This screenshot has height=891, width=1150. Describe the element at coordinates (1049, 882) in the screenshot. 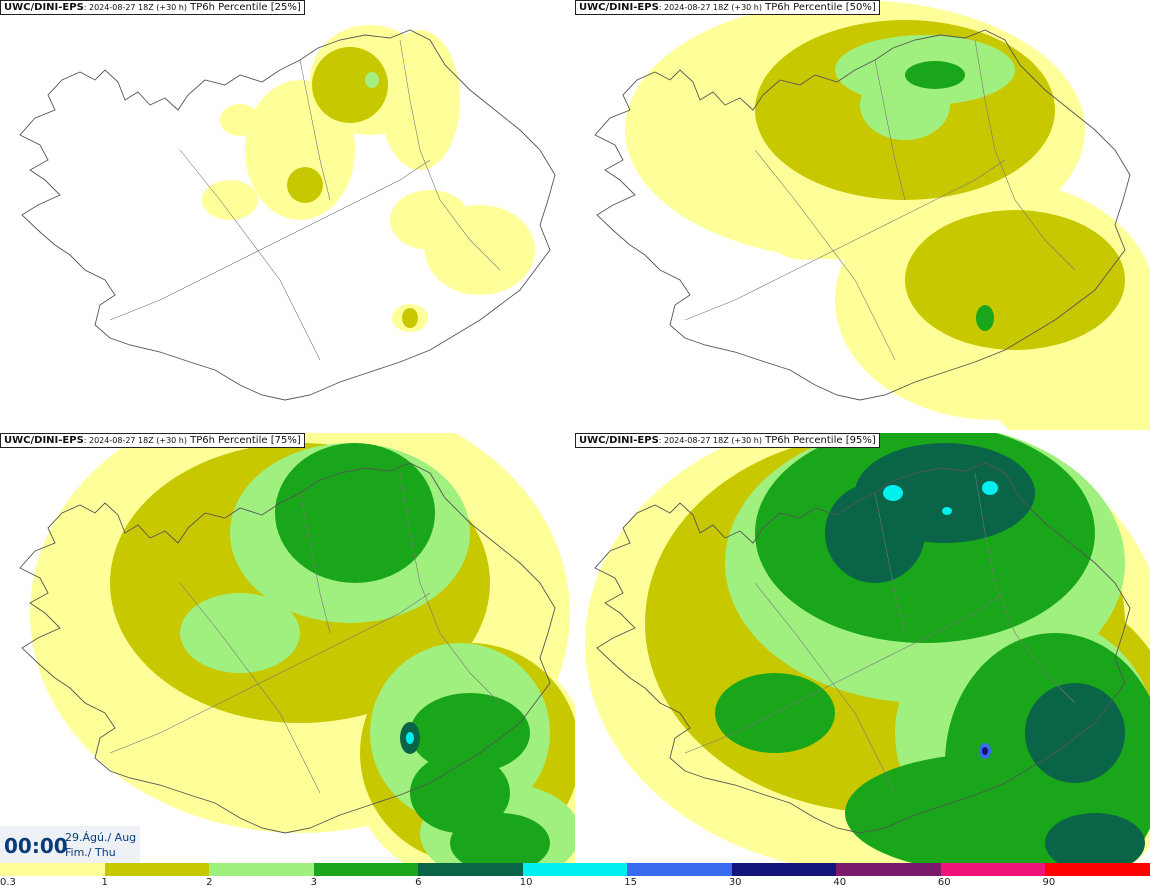

I see `colorbar-tick-label: 90` at that location.